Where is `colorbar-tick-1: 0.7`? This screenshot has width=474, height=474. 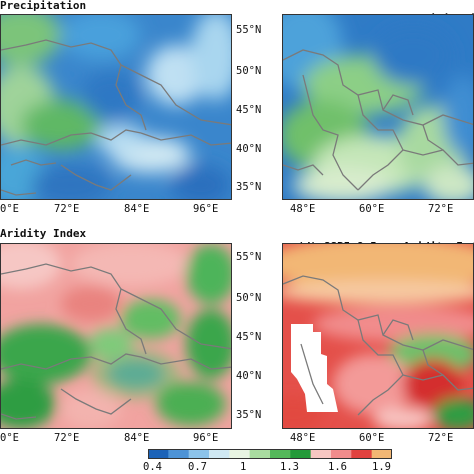
colorbar-tick-1: 0.7 is located at coordinates (197, 467).